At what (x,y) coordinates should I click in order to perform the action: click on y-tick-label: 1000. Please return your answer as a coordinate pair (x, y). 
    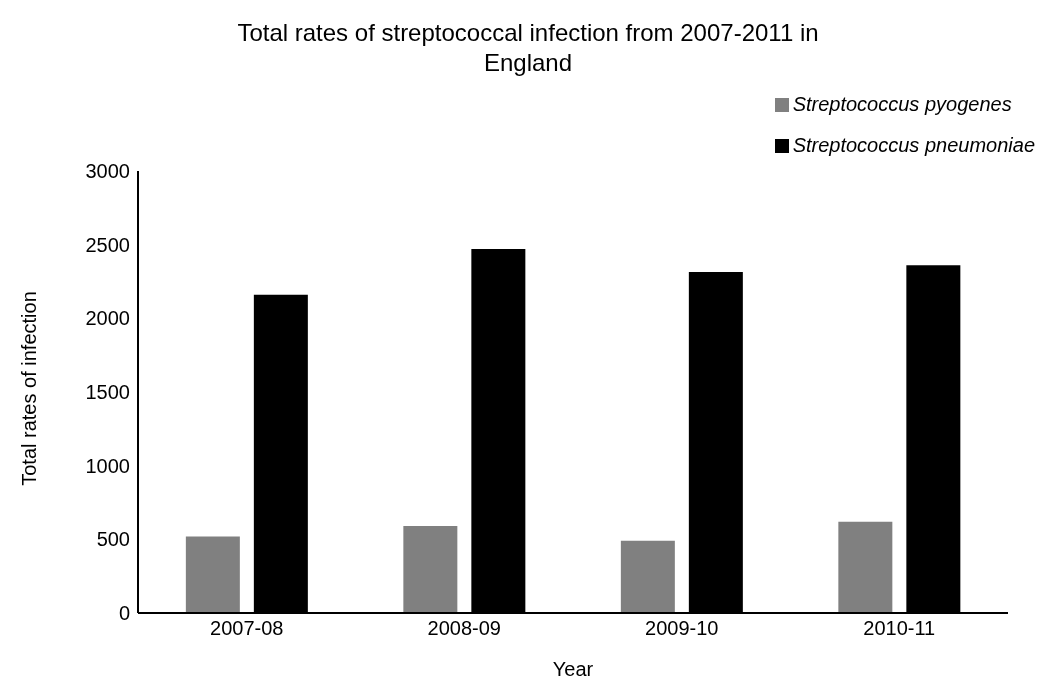
    Looking at the image, I should click on (107, 465).